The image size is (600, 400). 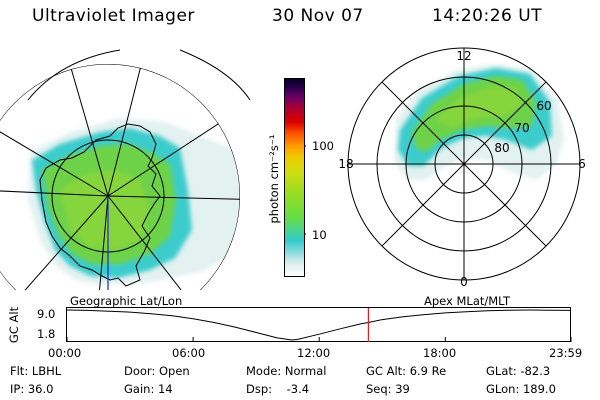 What do you see at coordinates (543, 106) in the screenshot?
I see `mlat-label-60: 60` at bounding box center [543, 106].